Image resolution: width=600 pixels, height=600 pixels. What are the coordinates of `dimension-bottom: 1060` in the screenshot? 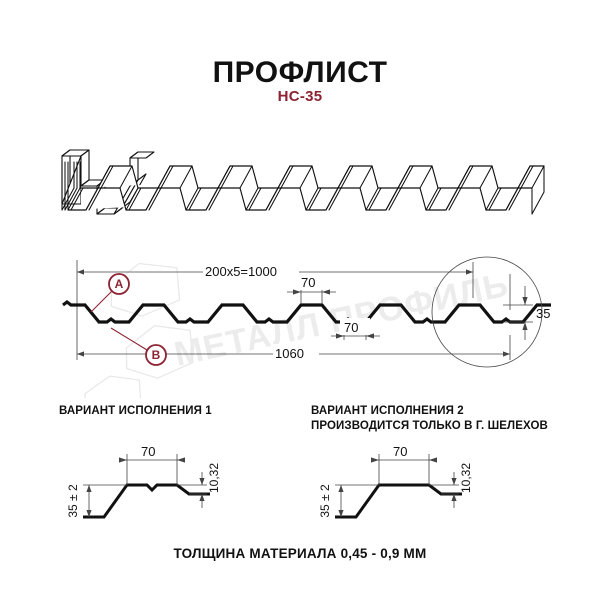 It's located at (293, 352).